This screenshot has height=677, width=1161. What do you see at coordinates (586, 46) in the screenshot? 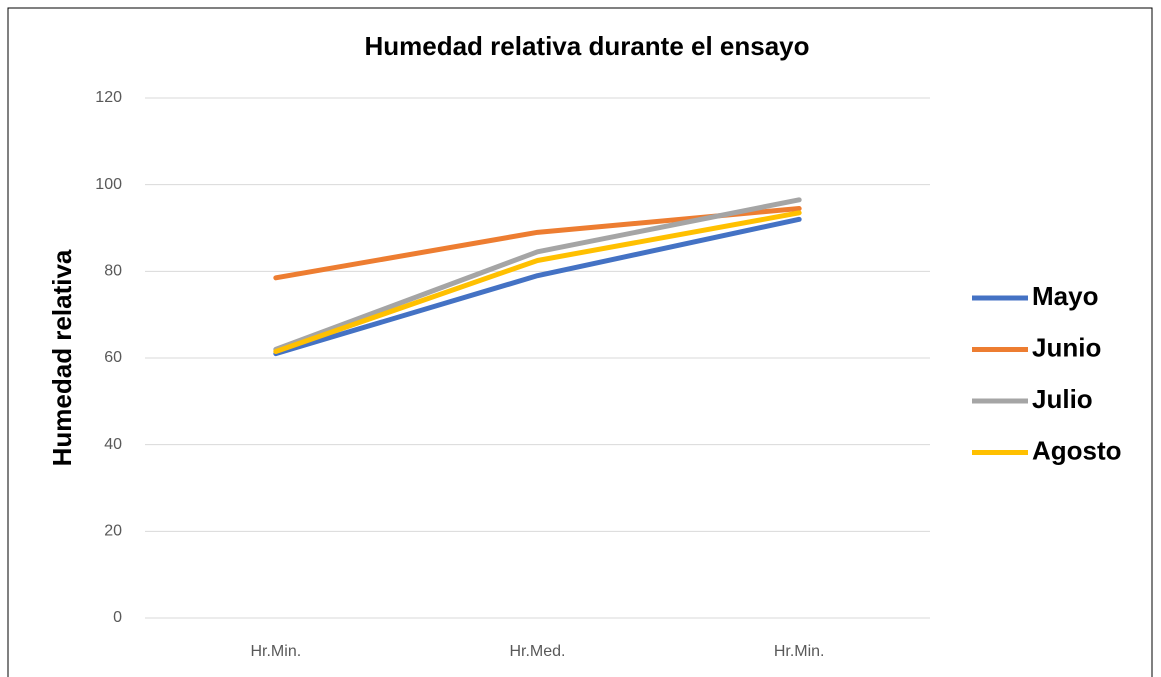
I see `chart-title: Humedad relativa durante el ensayo` at bounding box center [586, 46].